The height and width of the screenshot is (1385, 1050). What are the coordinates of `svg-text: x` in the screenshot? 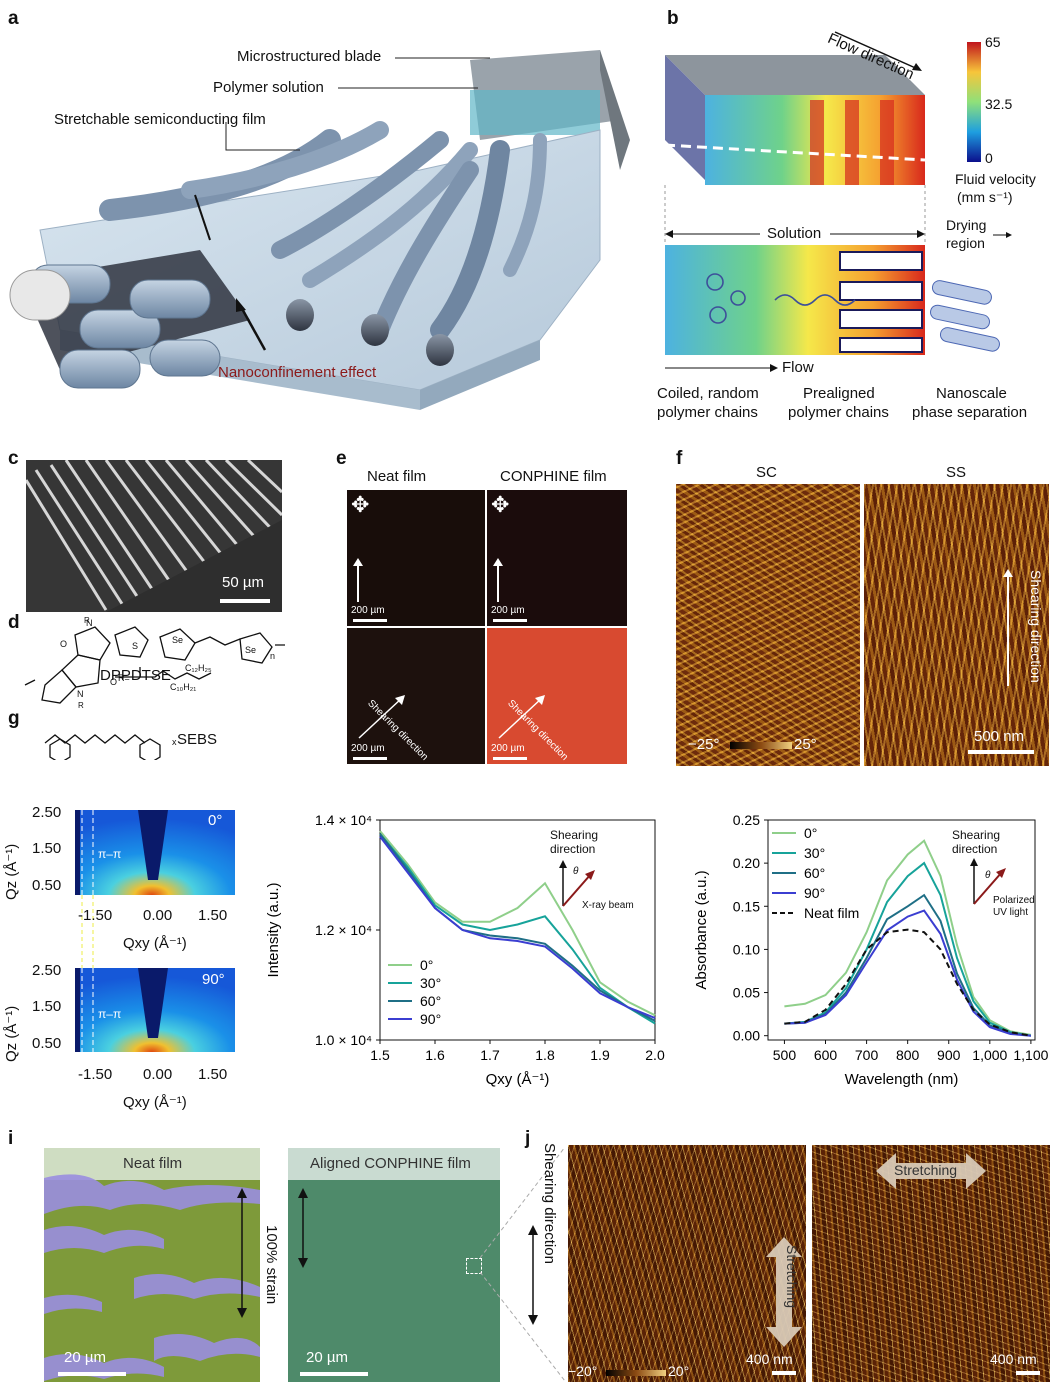 It's located at (174, 742).